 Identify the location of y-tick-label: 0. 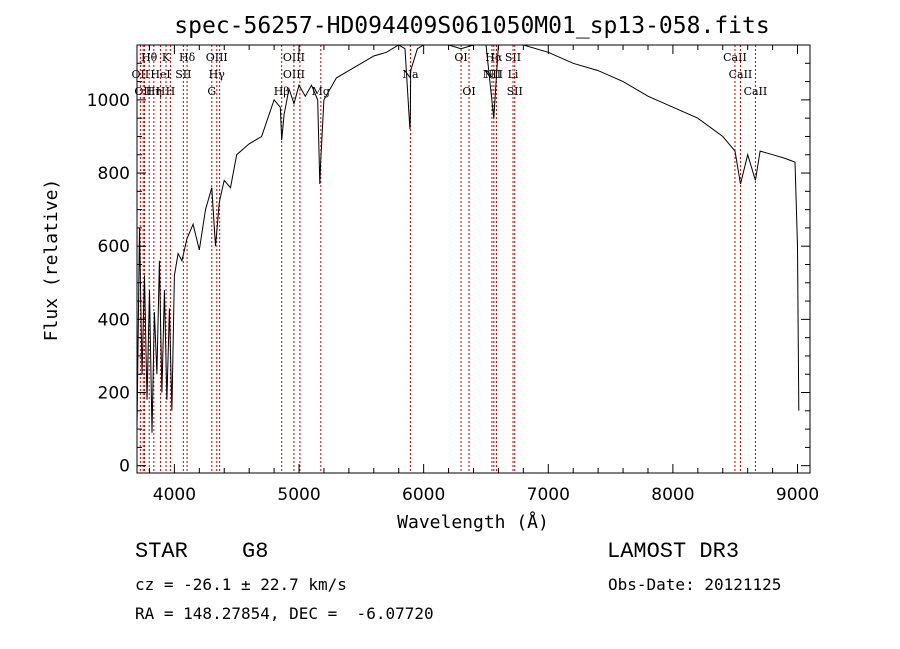
(124, 467).